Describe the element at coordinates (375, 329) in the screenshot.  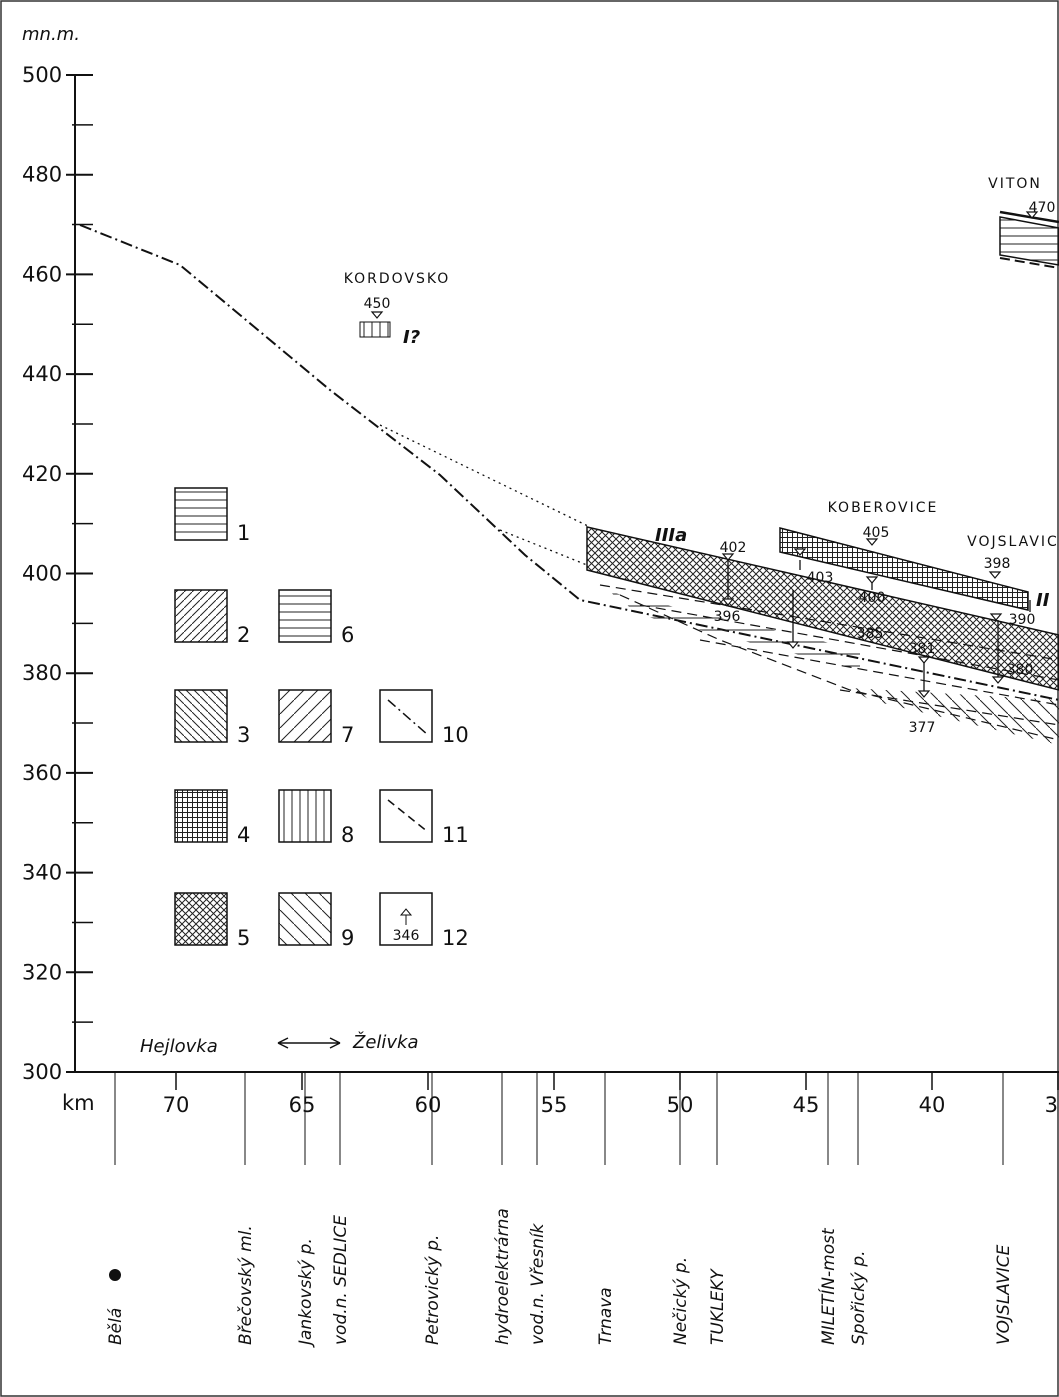
I see `terrace-kordovsko` at that location.